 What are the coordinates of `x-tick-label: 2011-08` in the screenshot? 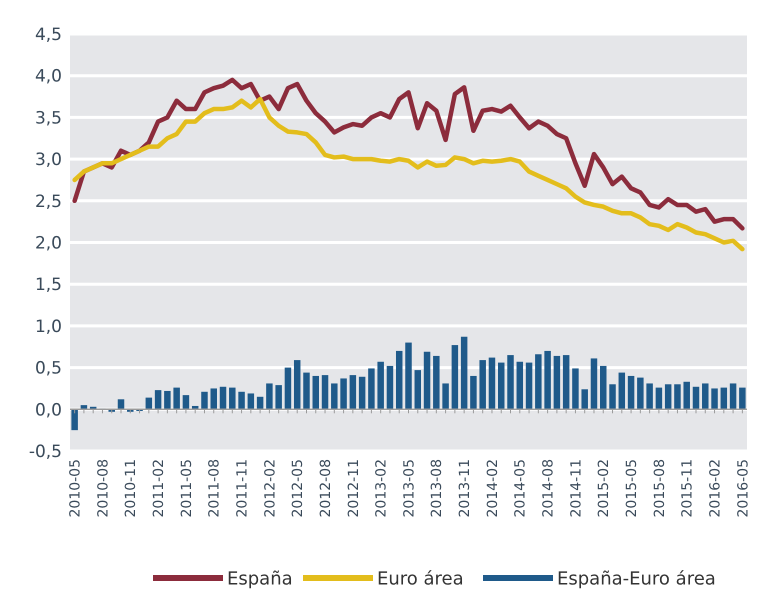 It's located at (214, 488).